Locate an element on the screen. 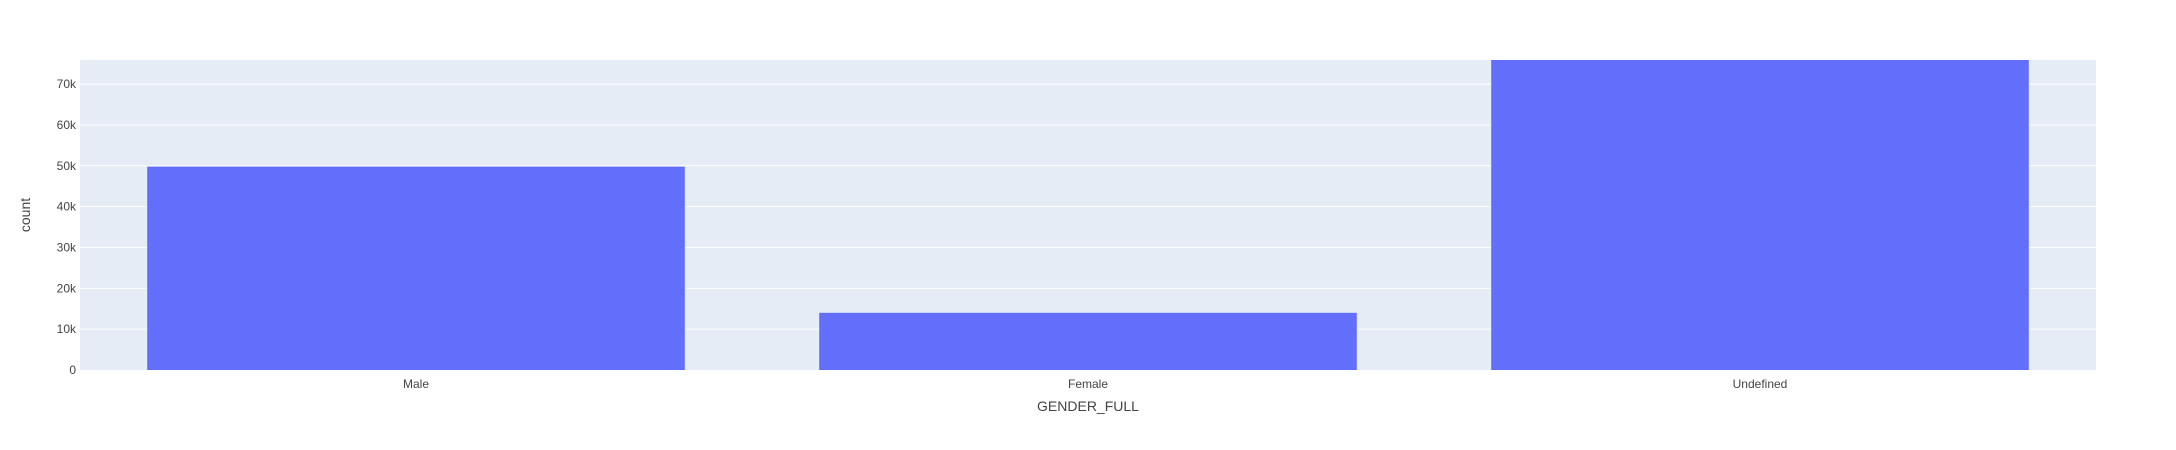 This screenshot has width=2176, height=450. x-axis-ticks: Male Female Undefined is located at coordinates (1095, 384).